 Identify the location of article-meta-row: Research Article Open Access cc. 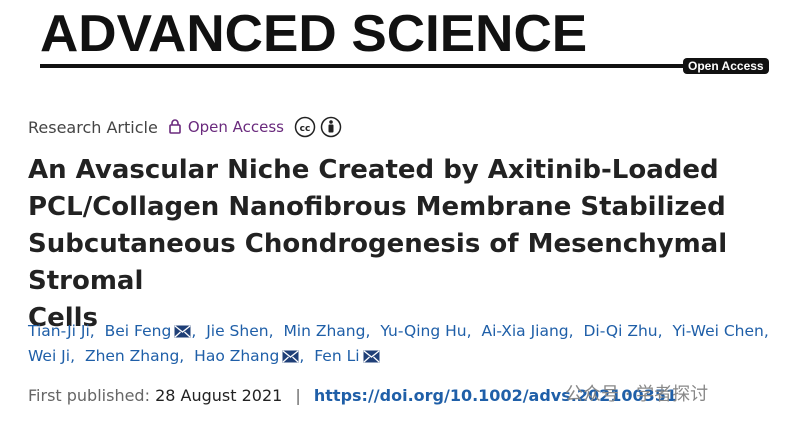
(186, 127).